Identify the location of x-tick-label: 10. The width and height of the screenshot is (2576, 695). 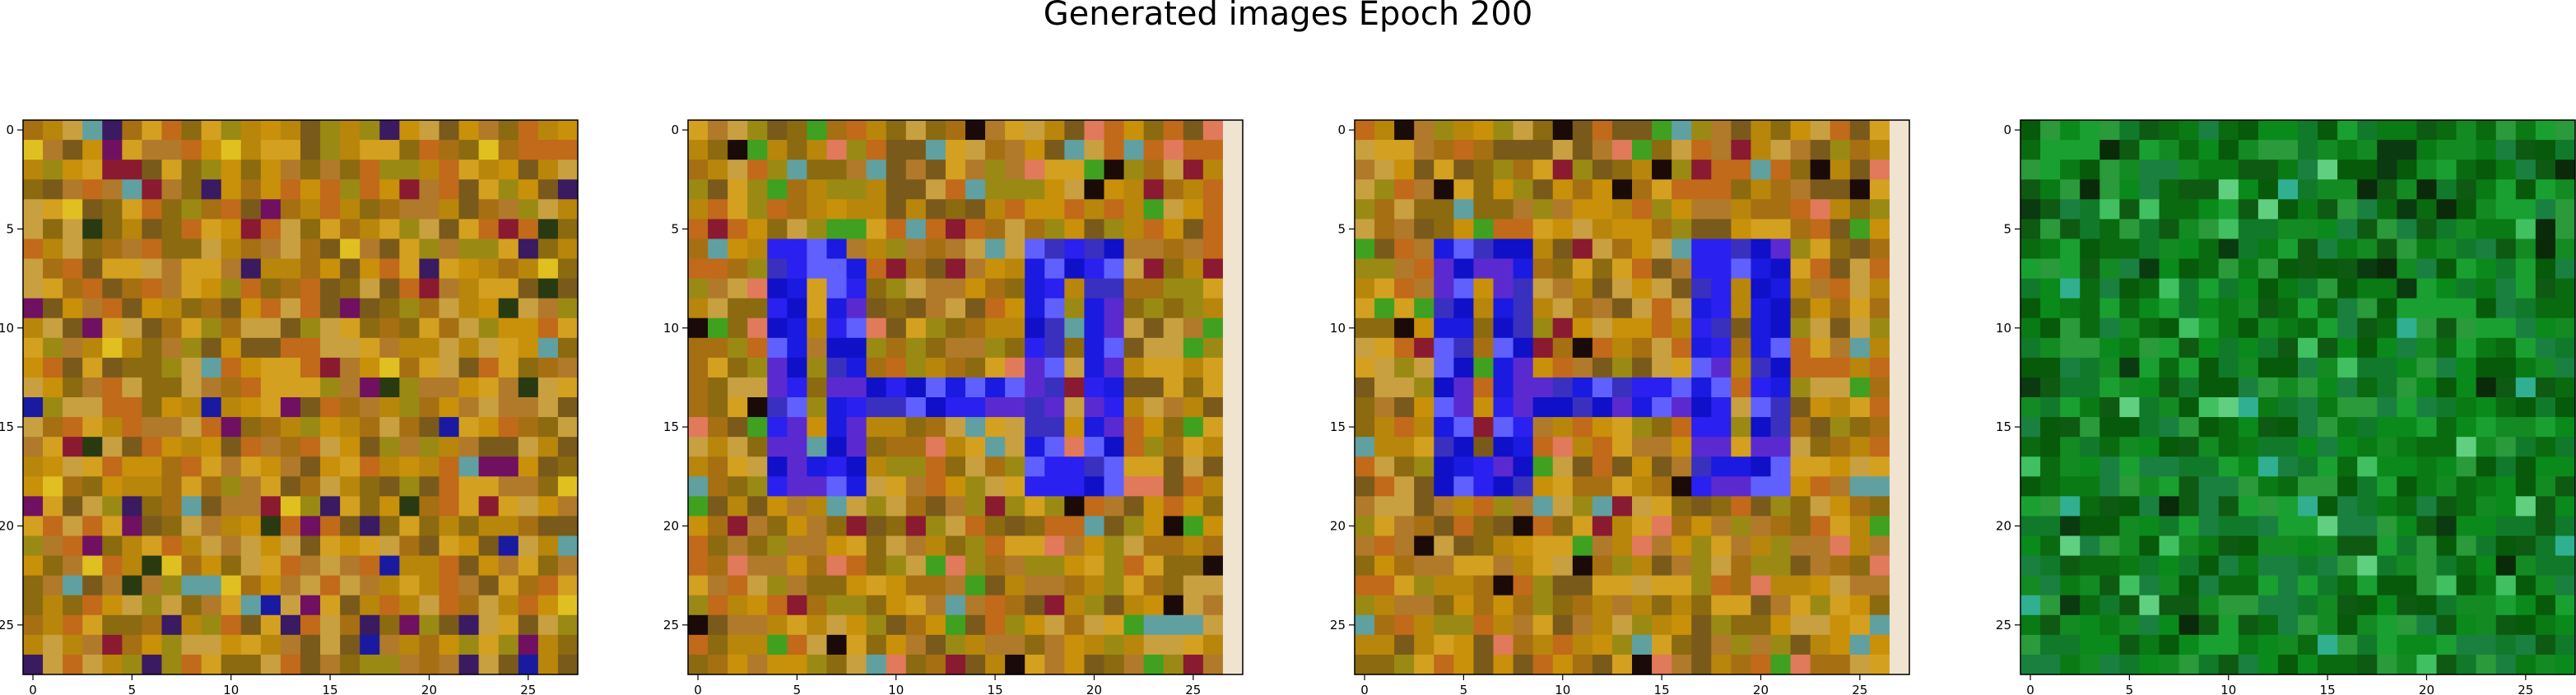
(896, 689).